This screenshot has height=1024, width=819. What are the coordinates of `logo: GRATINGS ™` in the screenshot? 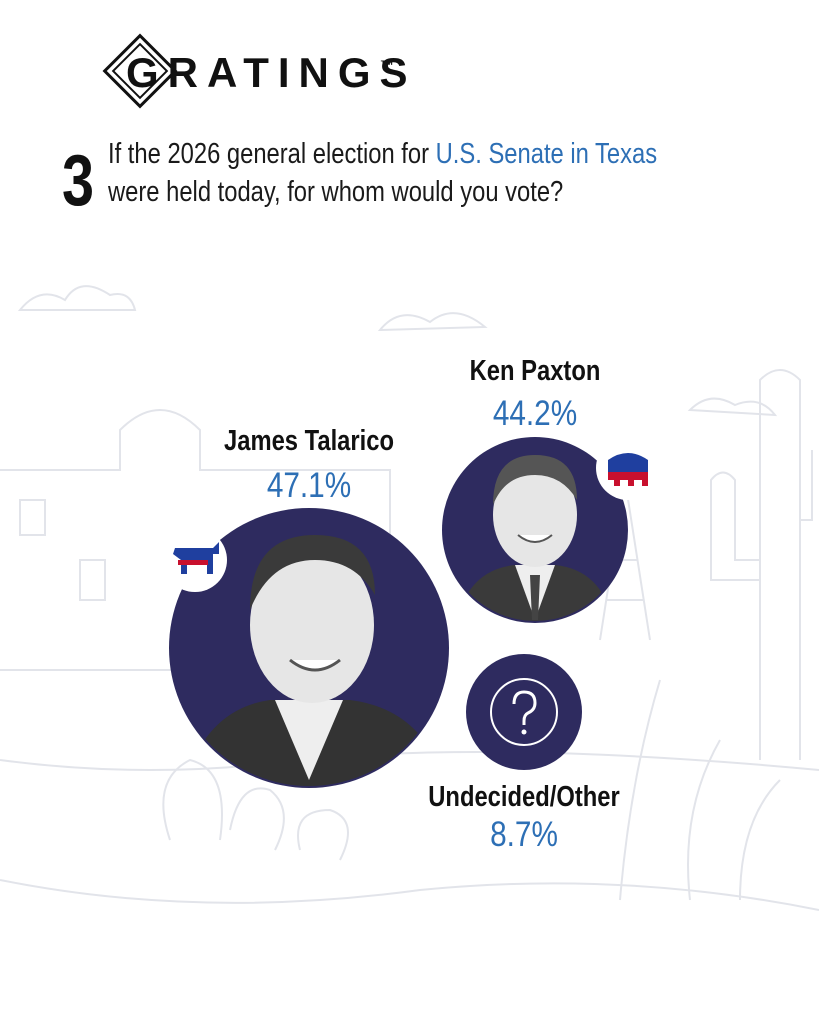 It's located at (259, 71).